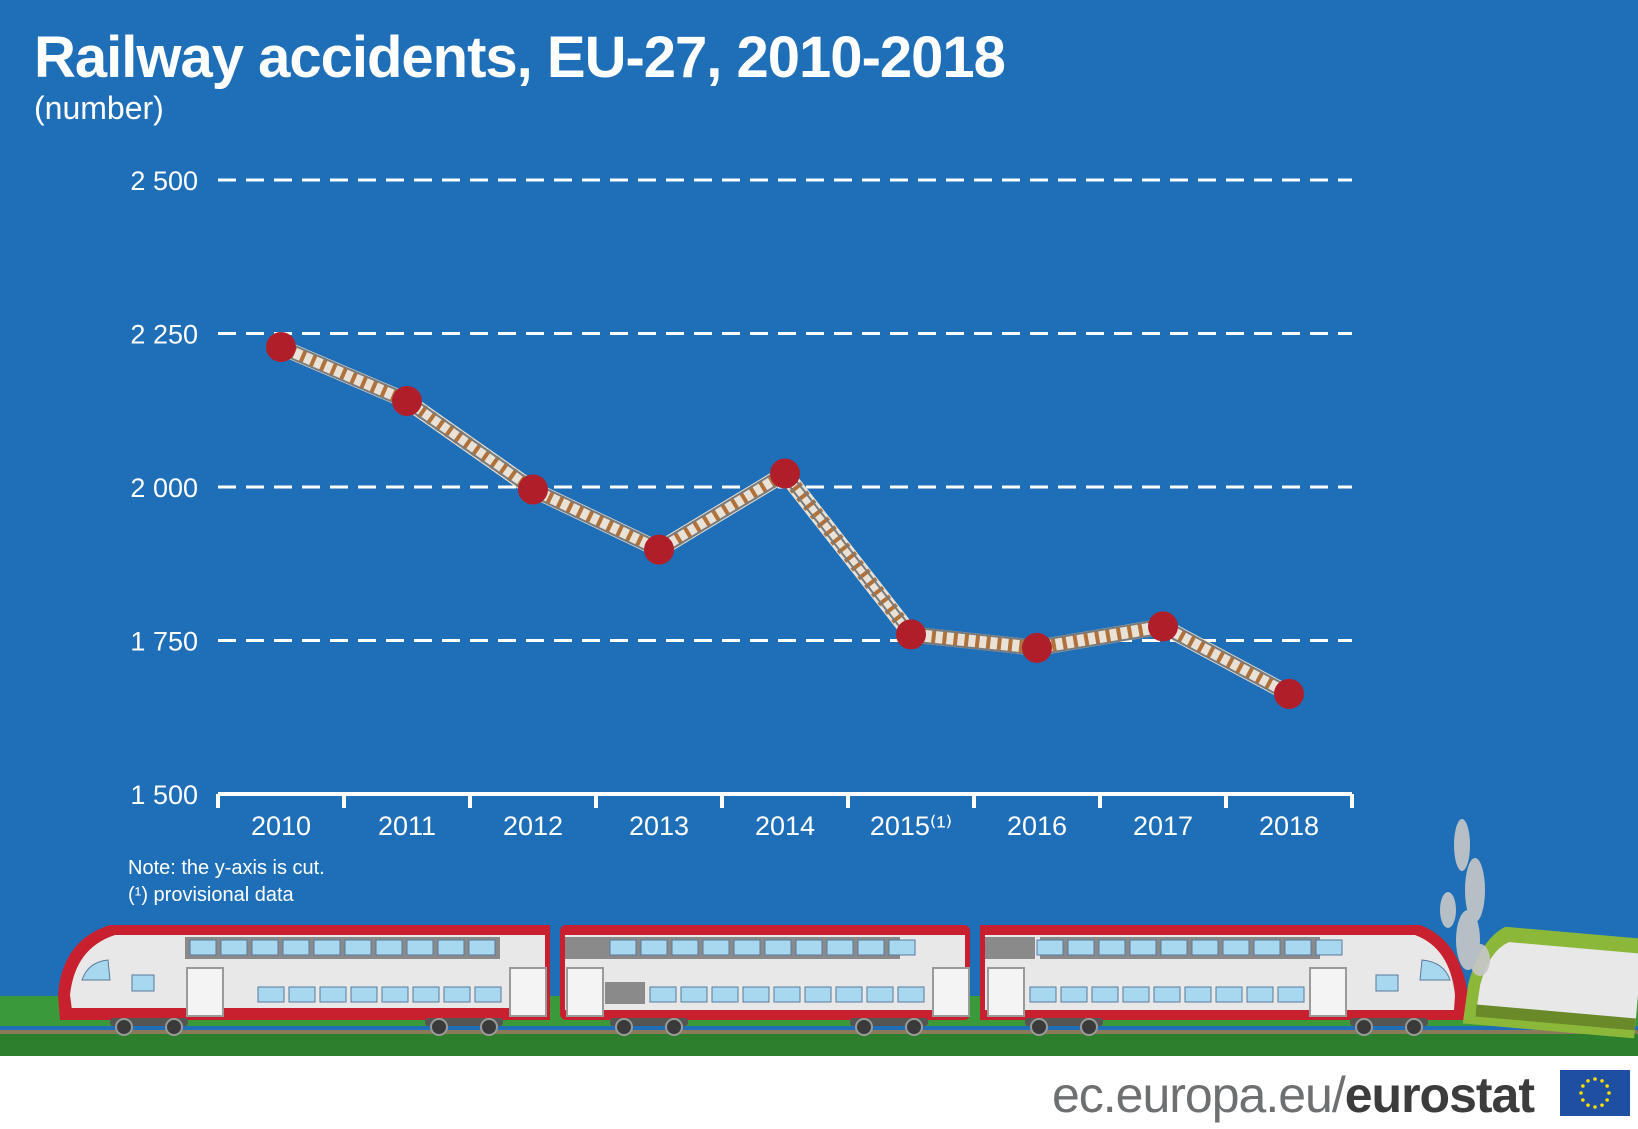 The image size is (1638, 1129). I want to click on x-tick-label: 2016, so click(1037, 826).